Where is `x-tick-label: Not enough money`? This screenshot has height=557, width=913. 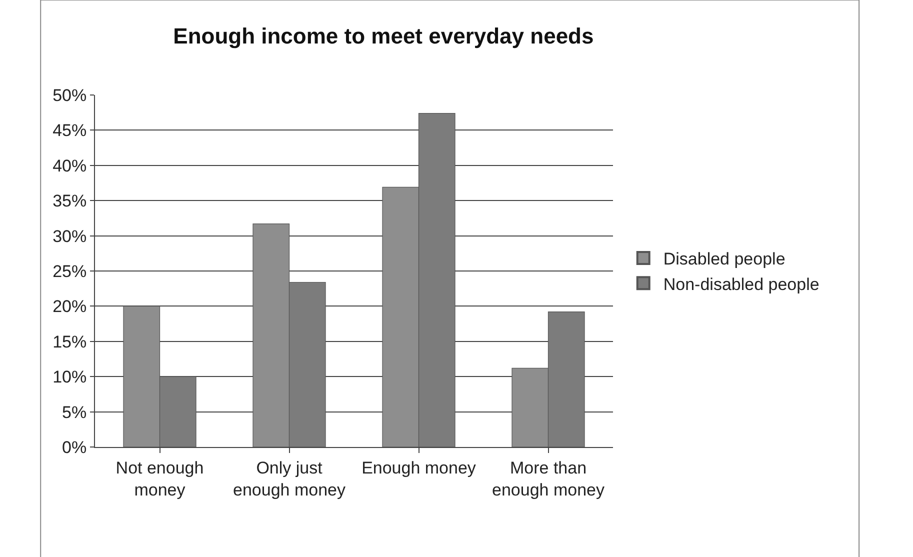
x-tick-label: Not enough money is located at coordinates (160, 479).